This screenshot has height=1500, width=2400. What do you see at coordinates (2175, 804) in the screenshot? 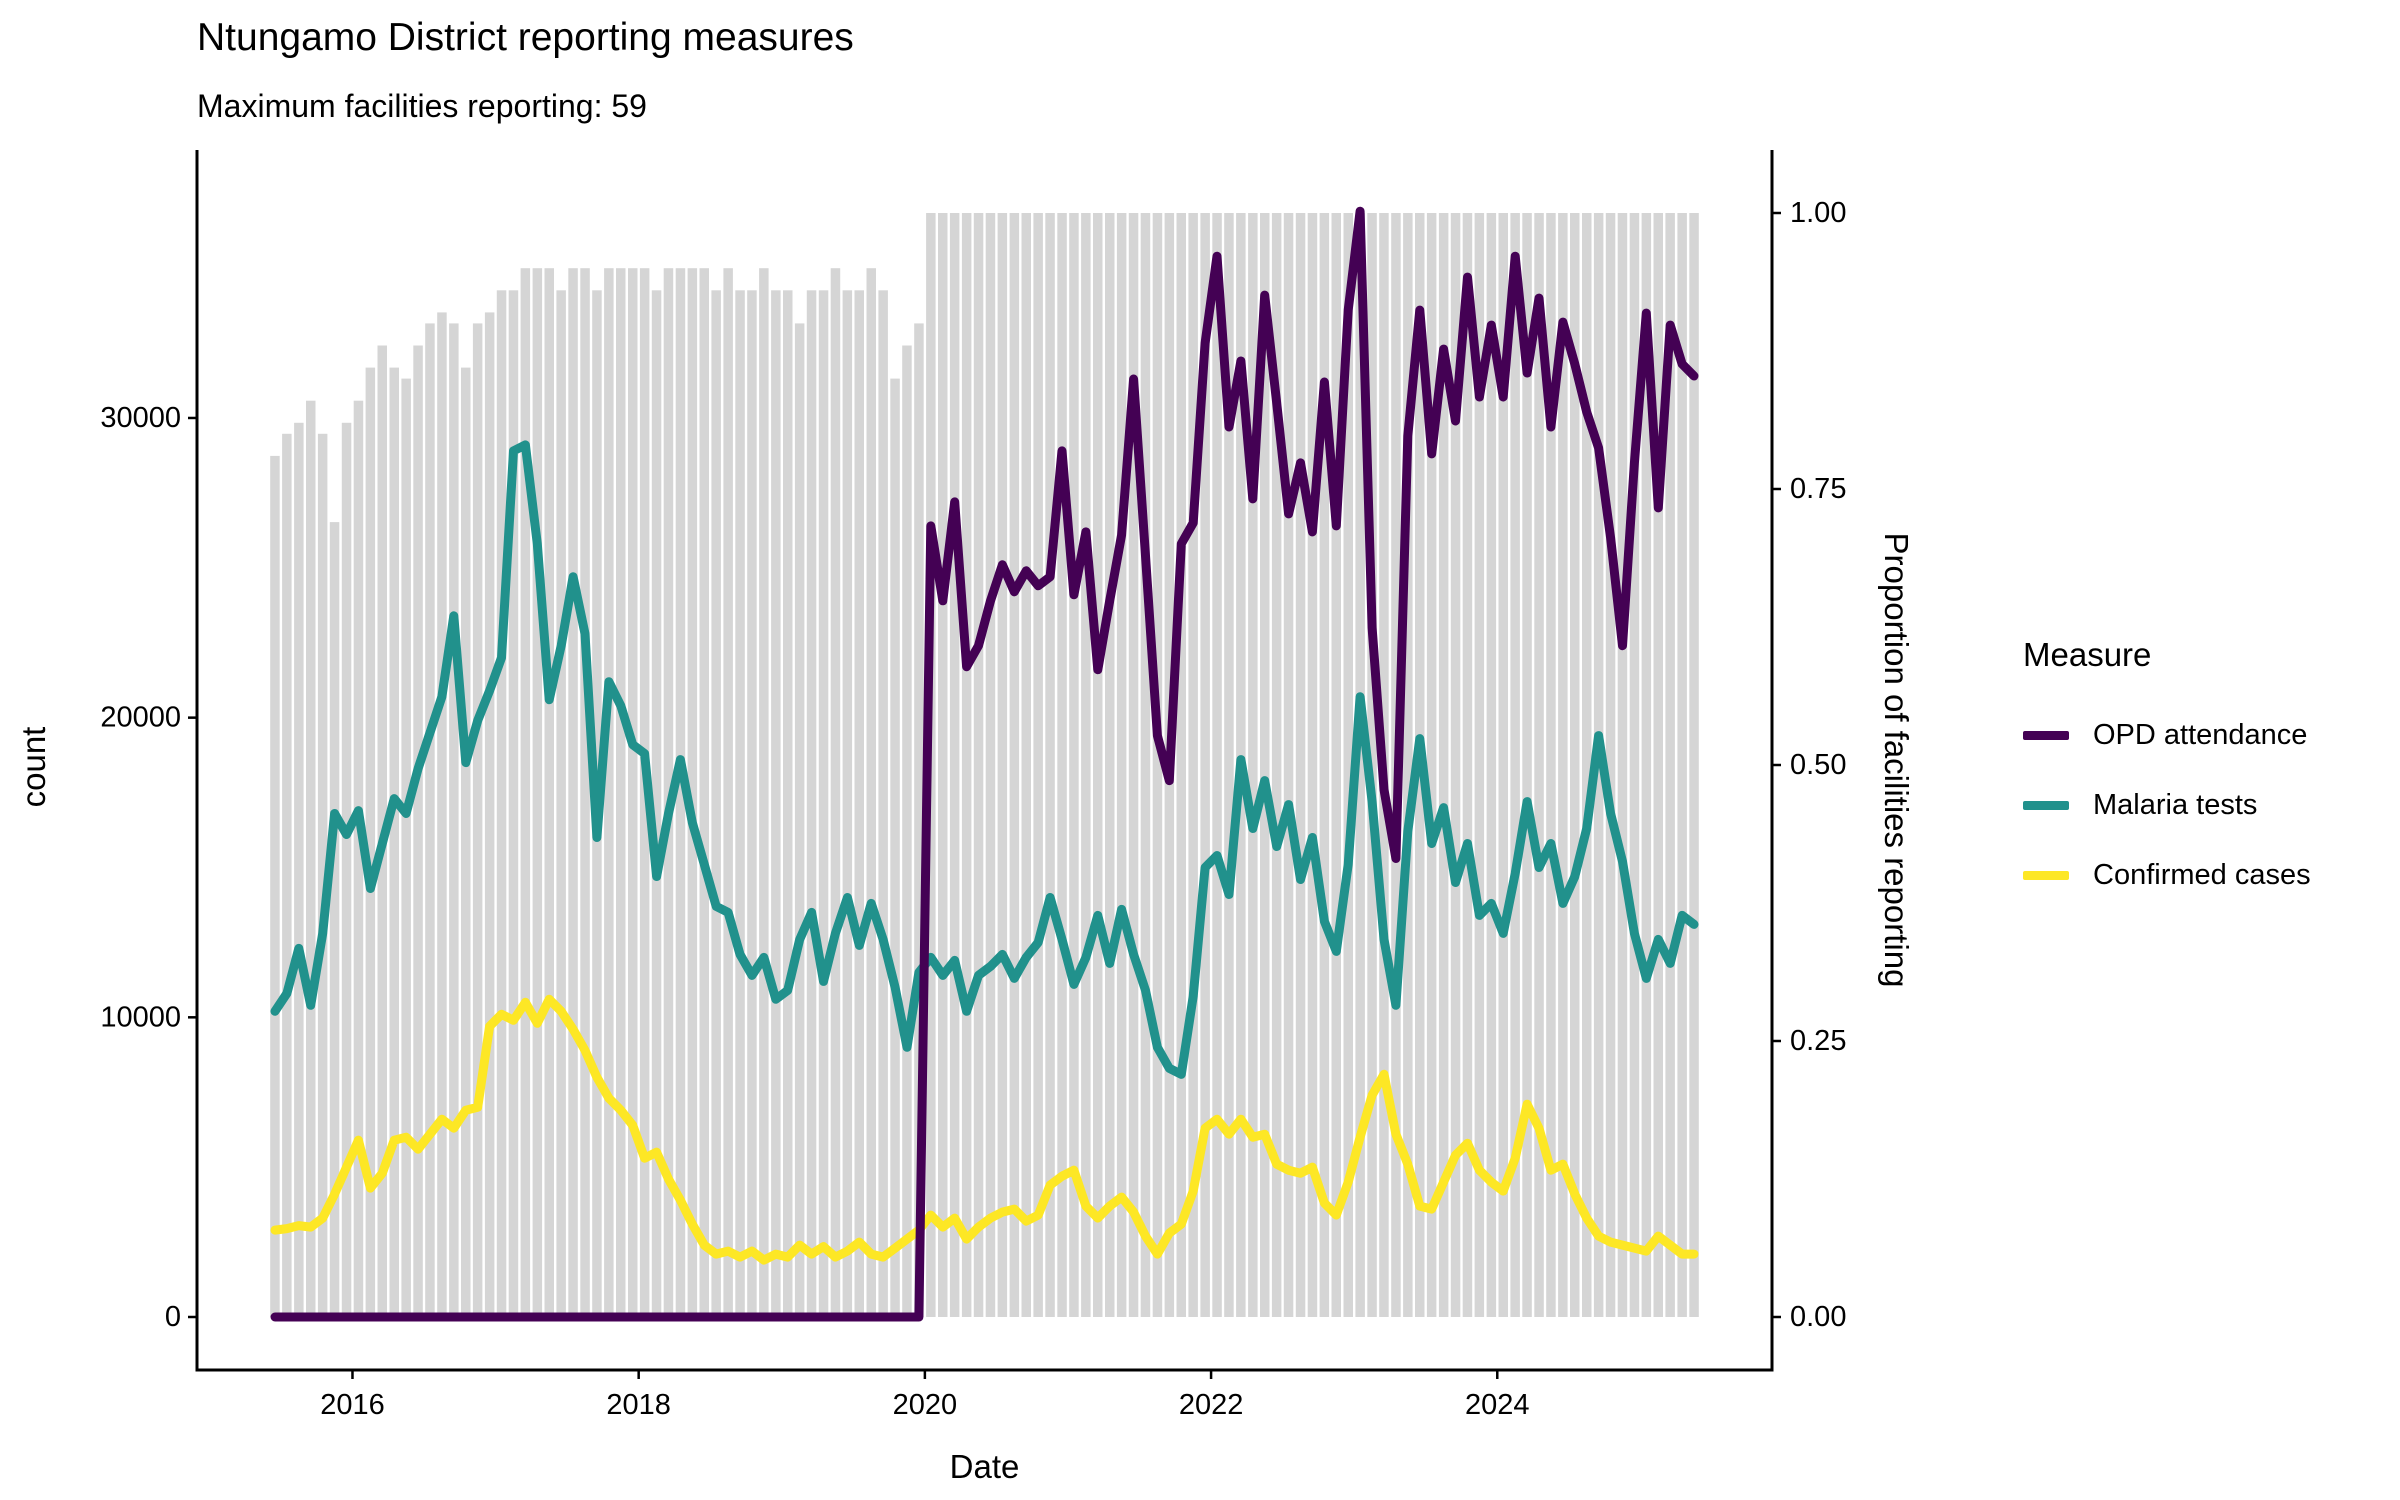
I see `legend-label-malaria: Malaria tests` at bounding box center [2175, 804].